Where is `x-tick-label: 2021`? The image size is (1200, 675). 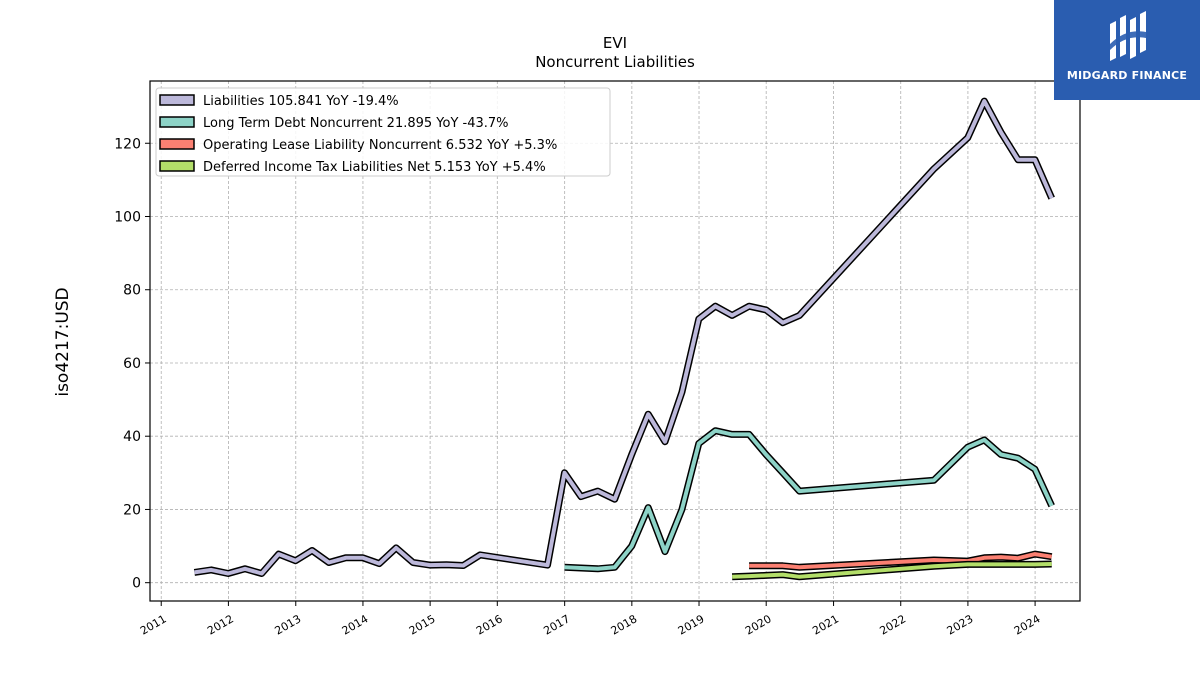 x-tick-label: 2021 is located at coordinates (825, 624).